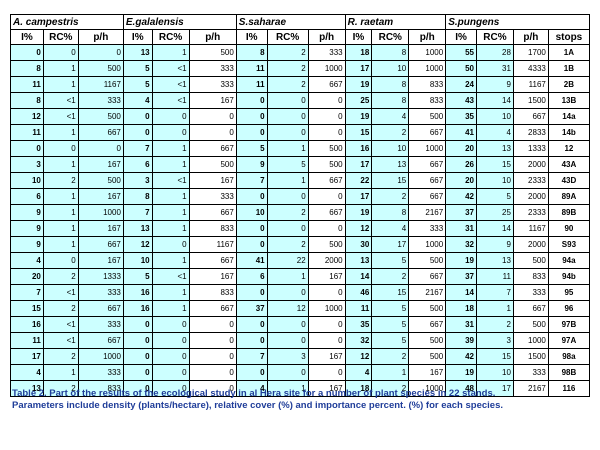 This screenshot has width=600, height=450. I want to click on table-row: 9 1 1000 7 1 667 10 2 667 19 8 2167 37 25 2333 89B, so click(300, 212).